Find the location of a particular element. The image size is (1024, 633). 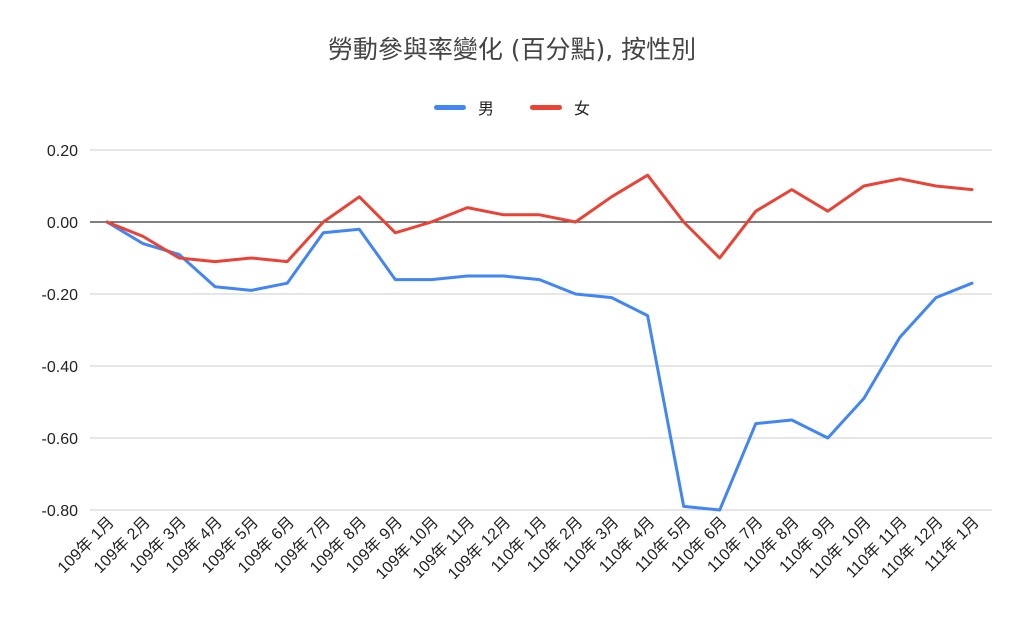

x-tick-label: 109年 1月 is located at coordinates (86, 545).